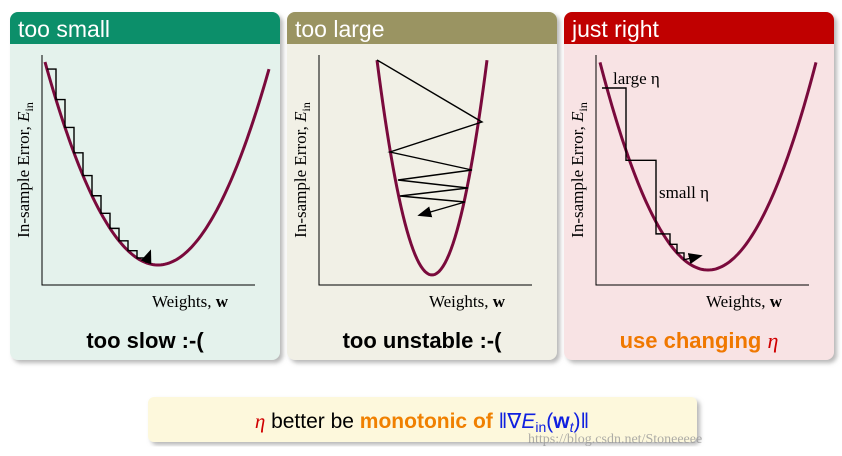  What do you see at coordinates (64, 29) in the screenshot?
I see `panel-title: too small` at bounding box center [64, 29].